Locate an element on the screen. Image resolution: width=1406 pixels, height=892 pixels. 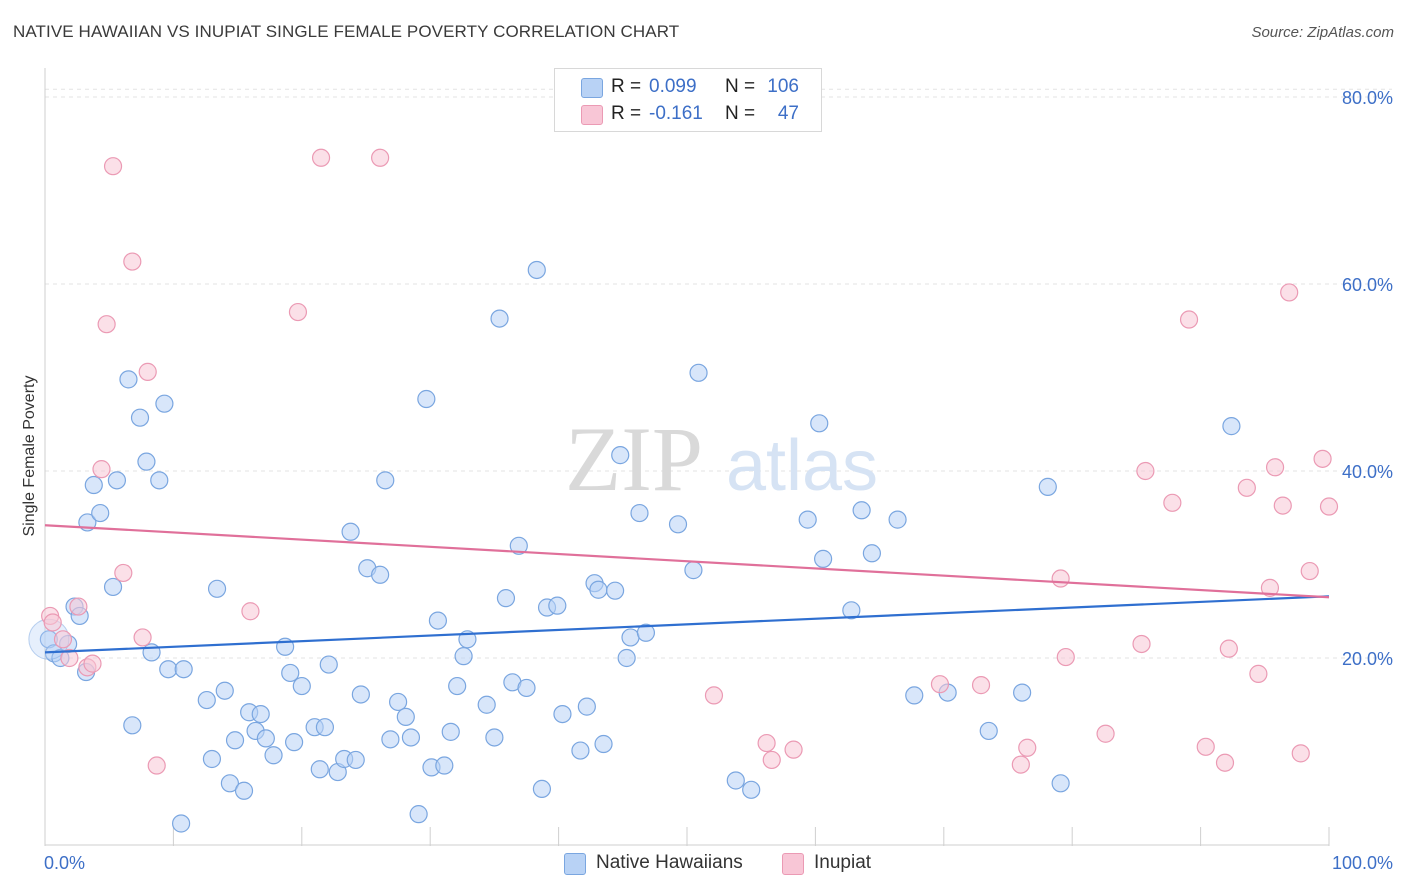
legend-swatch-pink is located at coordinates (592, 115).